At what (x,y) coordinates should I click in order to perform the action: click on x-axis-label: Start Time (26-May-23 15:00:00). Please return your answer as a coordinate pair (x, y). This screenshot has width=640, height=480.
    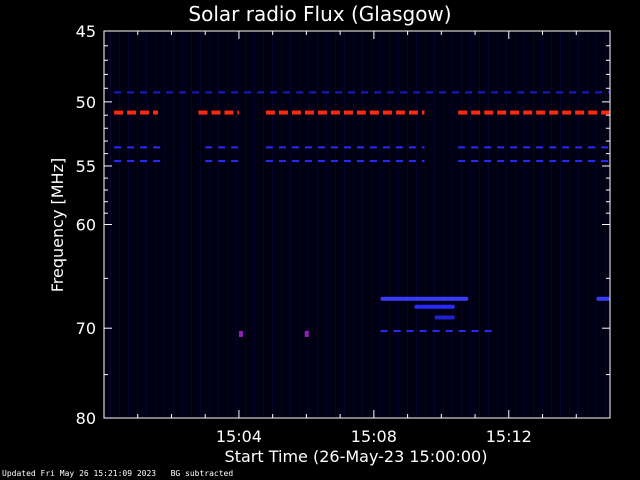
    Looking at the image, I should click on (356, 456).